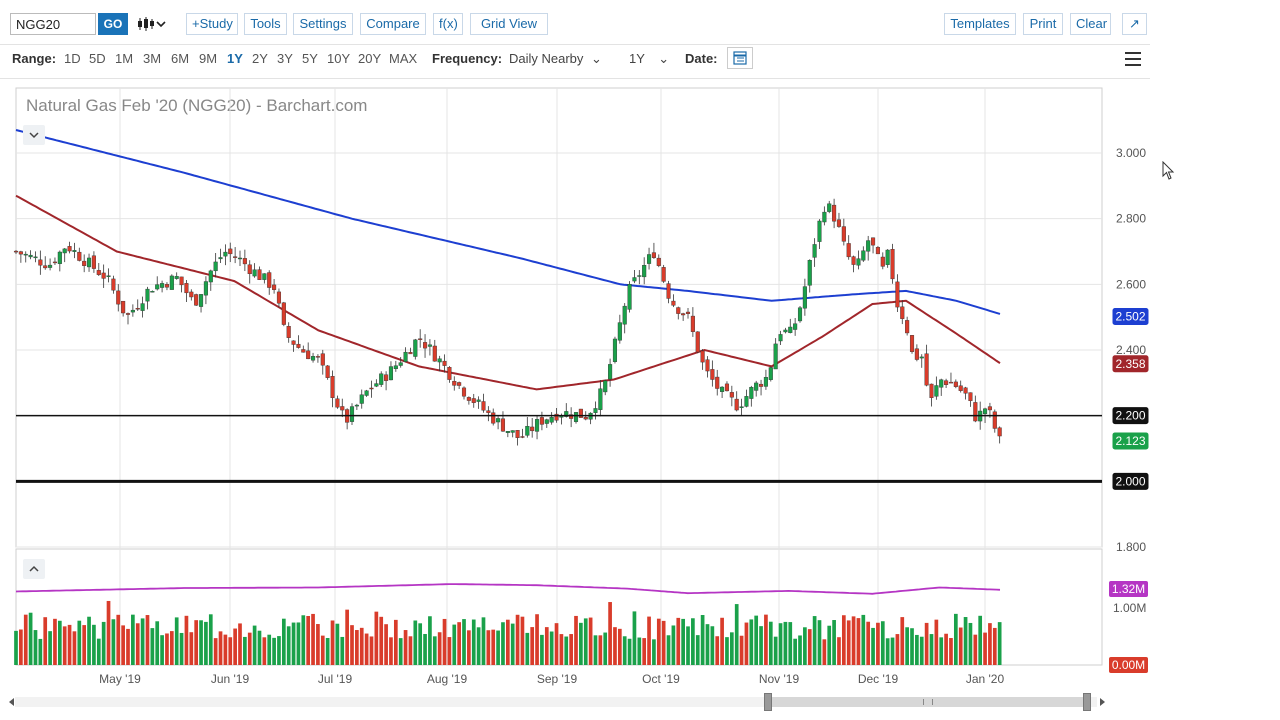 This screenshot has height=720, width=1280. I want to click on scroll-right-arrow-icon, so click(1102, 702).